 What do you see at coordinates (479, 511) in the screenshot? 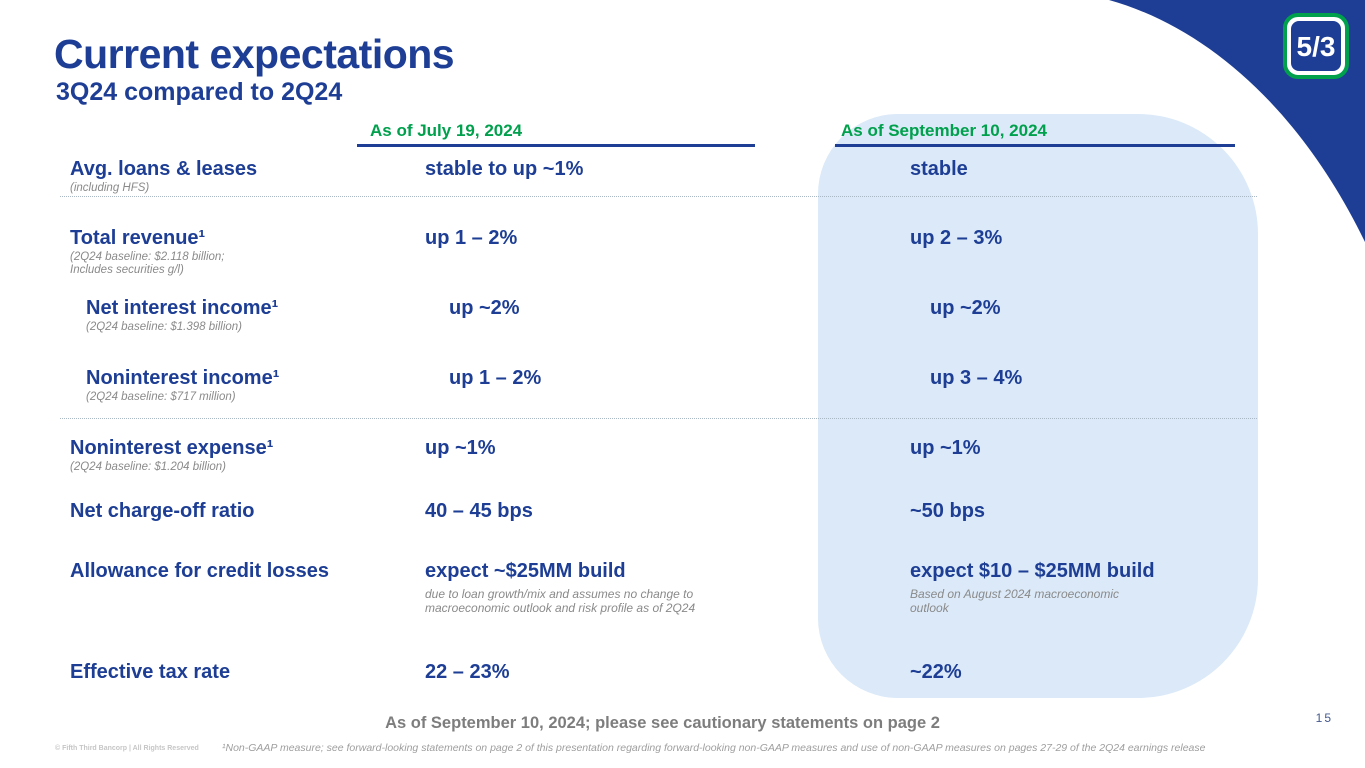
I see `july-value: 40 – 45 bps` at bounding box center [479, 511].